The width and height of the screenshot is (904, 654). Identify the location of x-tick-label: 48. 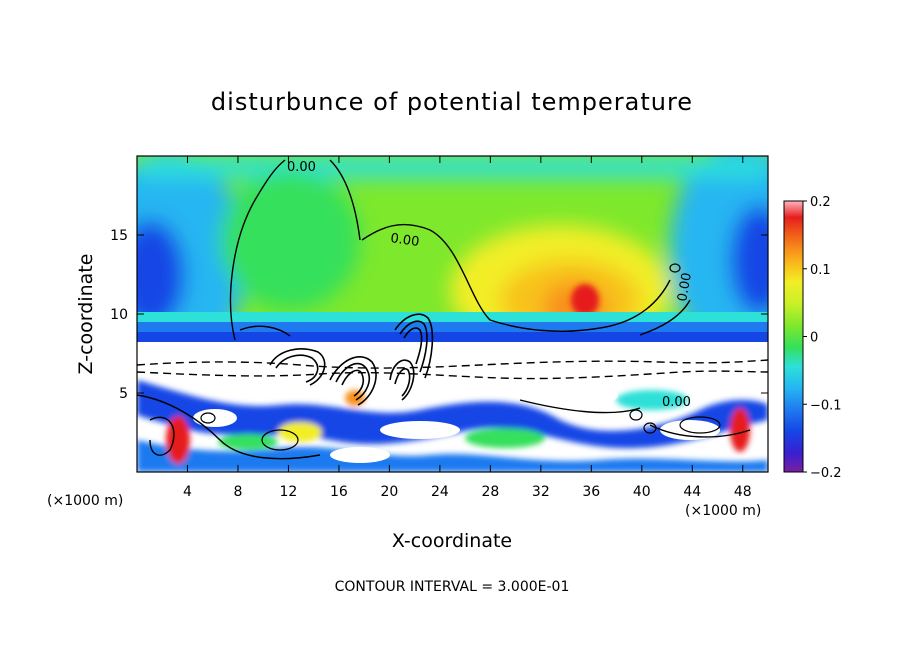
(743, 492).